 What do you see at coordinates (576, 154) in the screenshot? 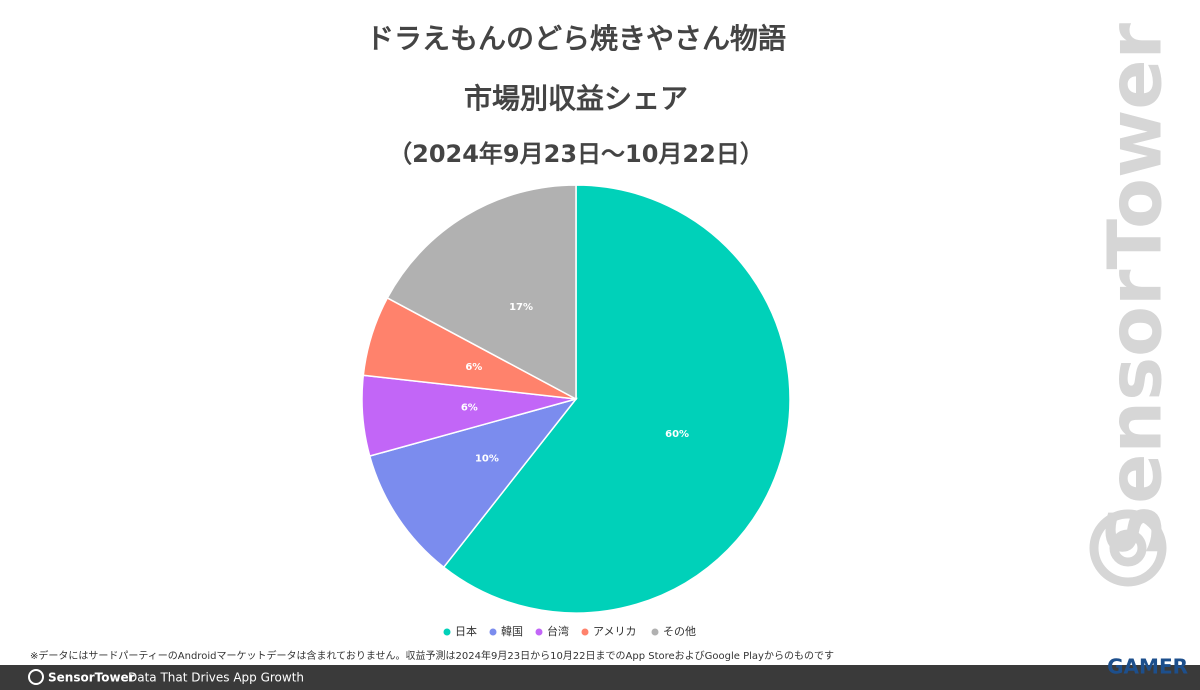
I see `chart-period: （2024年9月23日〜10月22日）` at bounding box center [576, 154].